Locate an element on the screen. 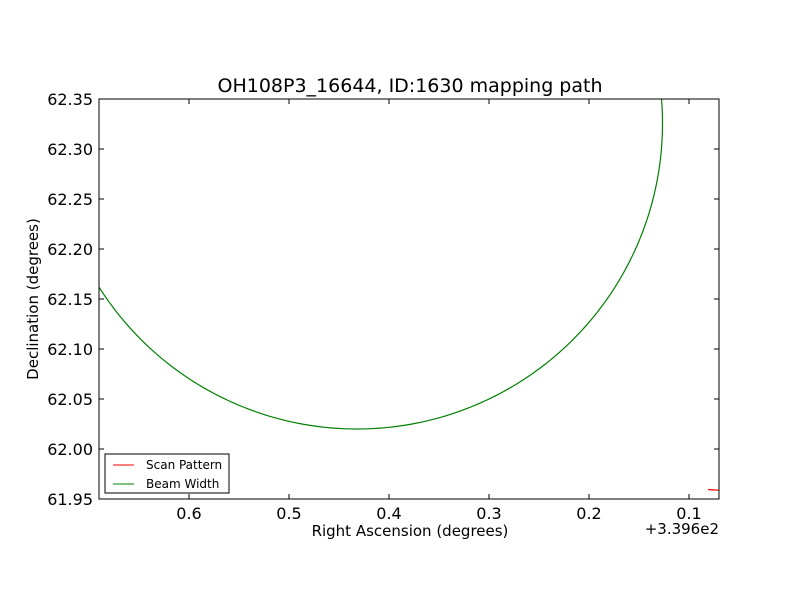 This screenshot has width=800, height=600. y-axis-label: Declination (degrees) is located at coordinates (33, 299).